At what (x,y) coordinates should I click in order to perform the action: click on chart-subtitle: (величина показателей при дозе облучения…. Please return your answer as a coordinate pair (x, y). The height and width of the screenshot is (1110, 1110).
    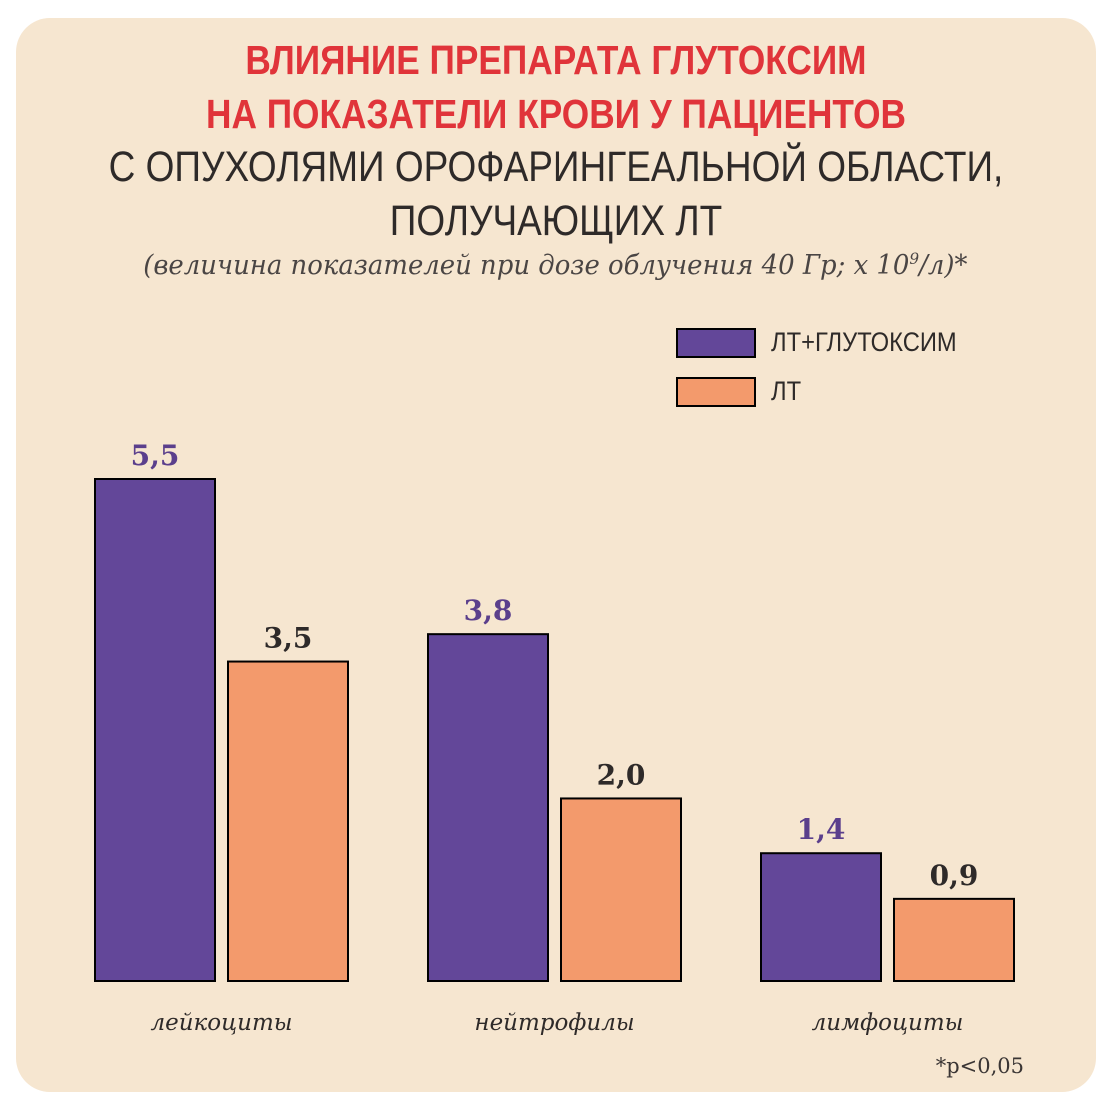
    Looking at the image, I should click on (556, 265).